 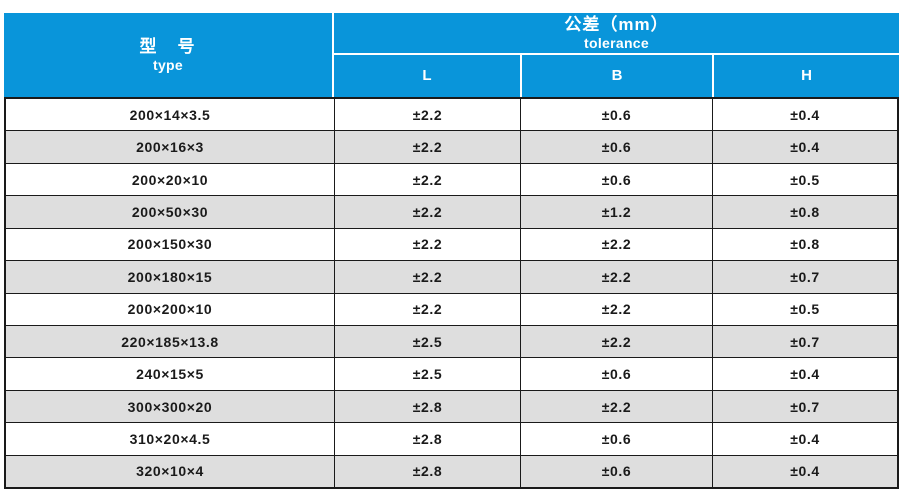 I want to click on table-row: 200×150×30 ±2.2 ±2.2 ±0.8, so click(x=451, y=244).